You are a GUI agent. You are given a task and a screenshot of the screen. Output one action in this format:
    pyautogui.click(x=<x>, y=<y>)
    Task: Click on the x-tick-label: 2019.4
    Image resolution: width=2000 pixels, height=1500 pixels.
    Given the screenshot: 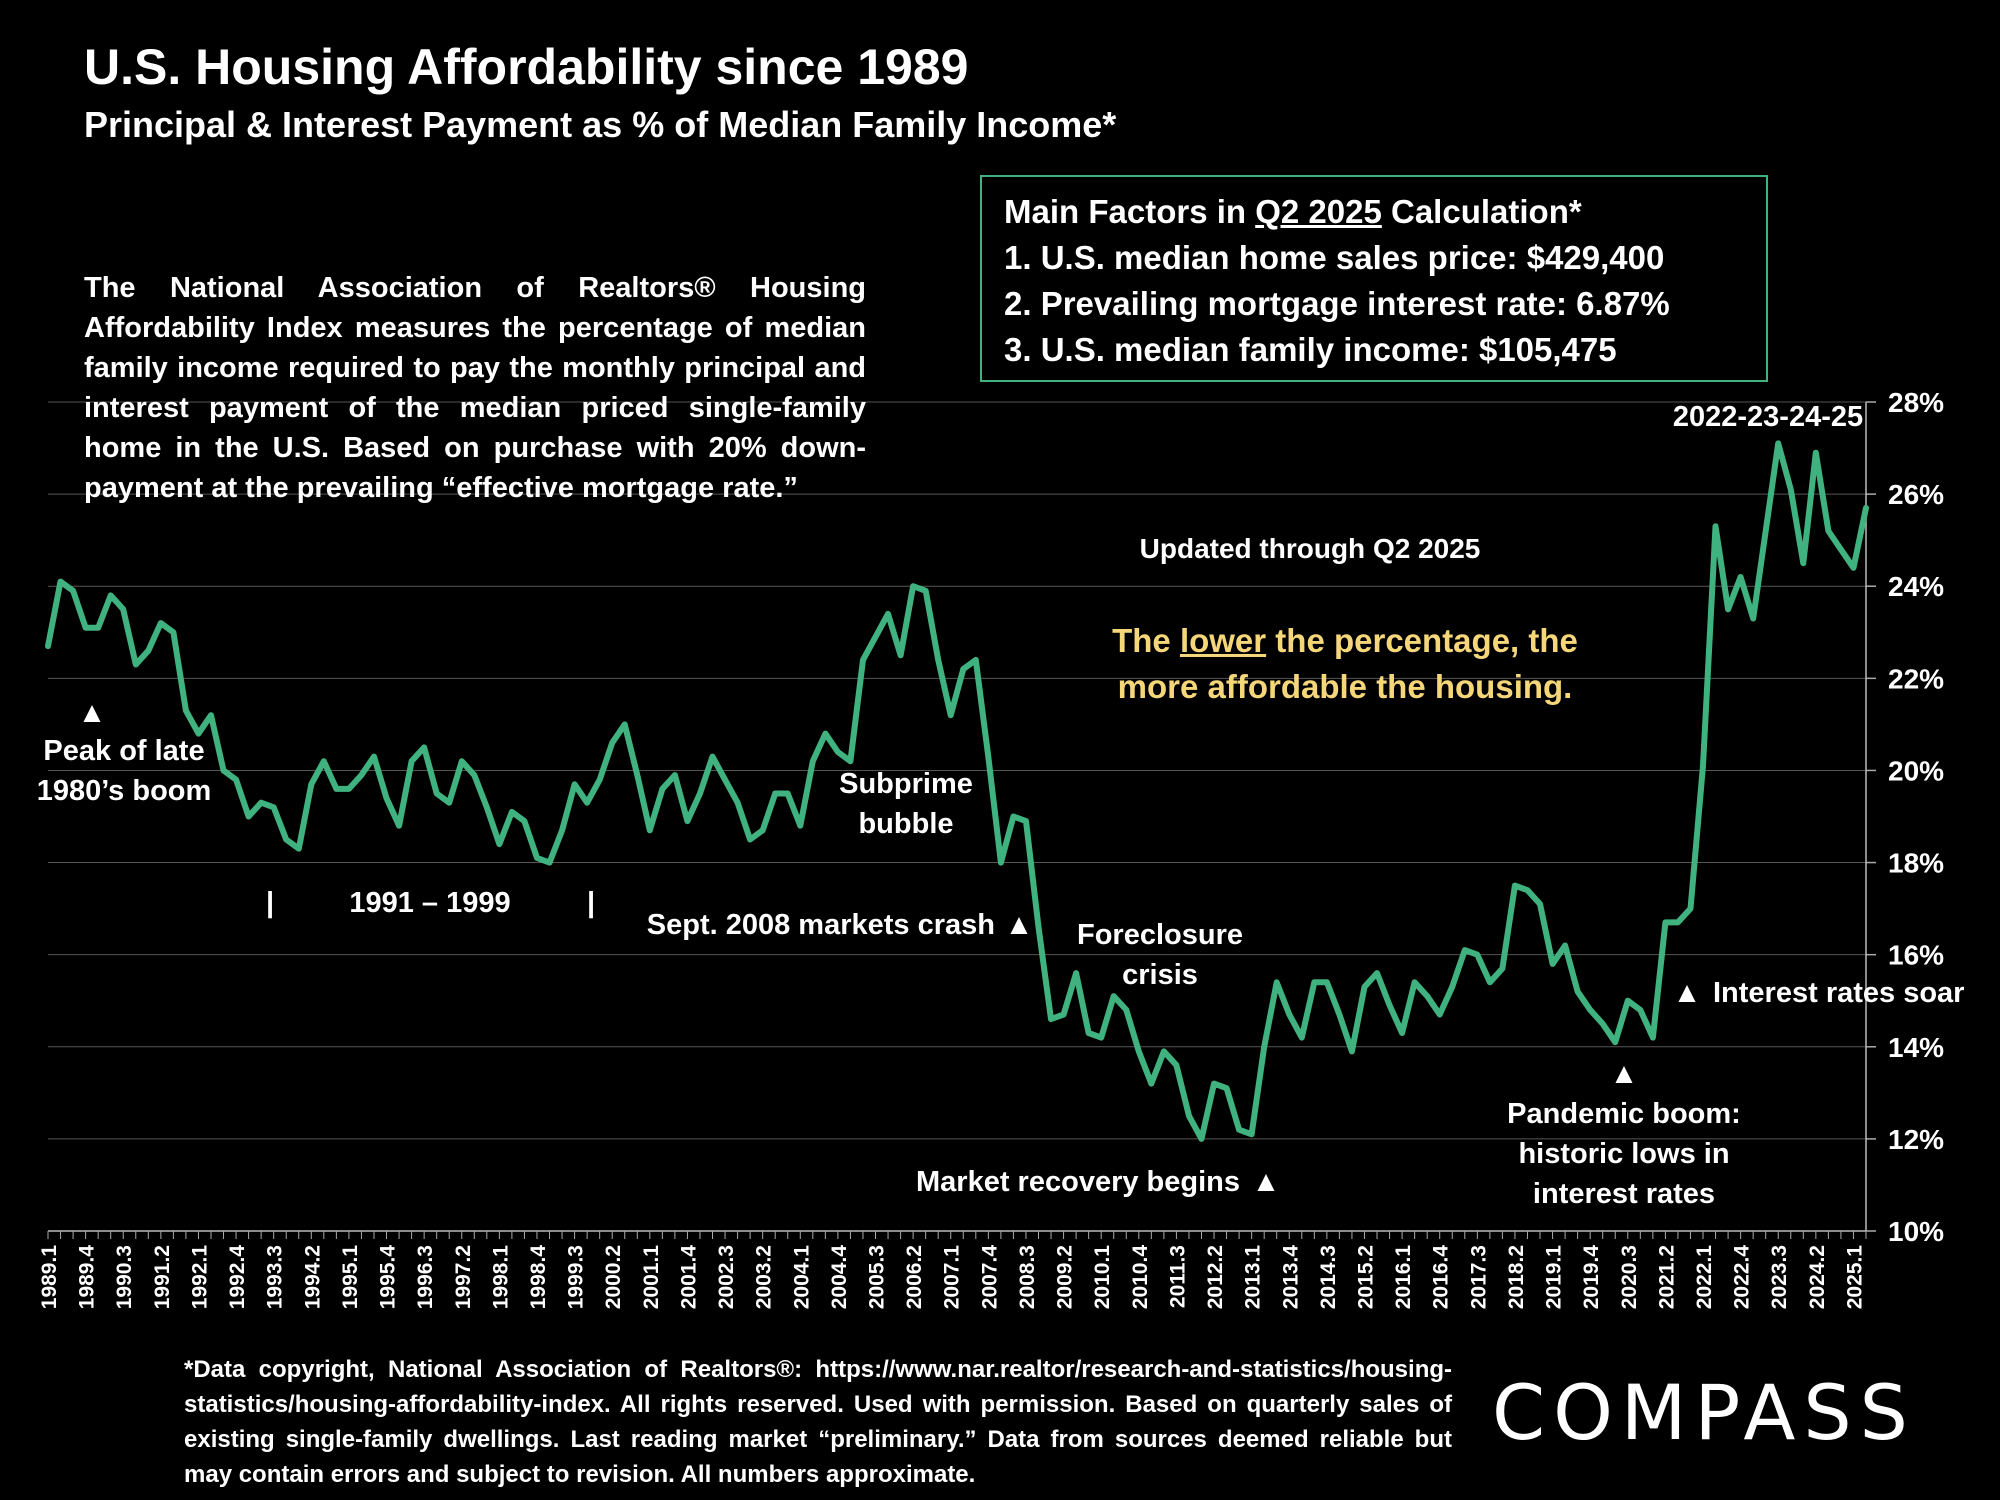 What is the action you would take?
    pyautogui.click(x=1591, y=1277)
    